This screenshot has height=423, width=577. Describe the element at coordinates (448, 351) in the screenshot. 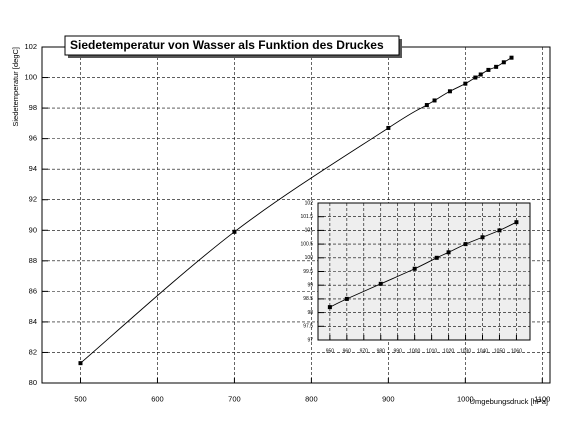

I see `x-tick-label: 1020` at that location.